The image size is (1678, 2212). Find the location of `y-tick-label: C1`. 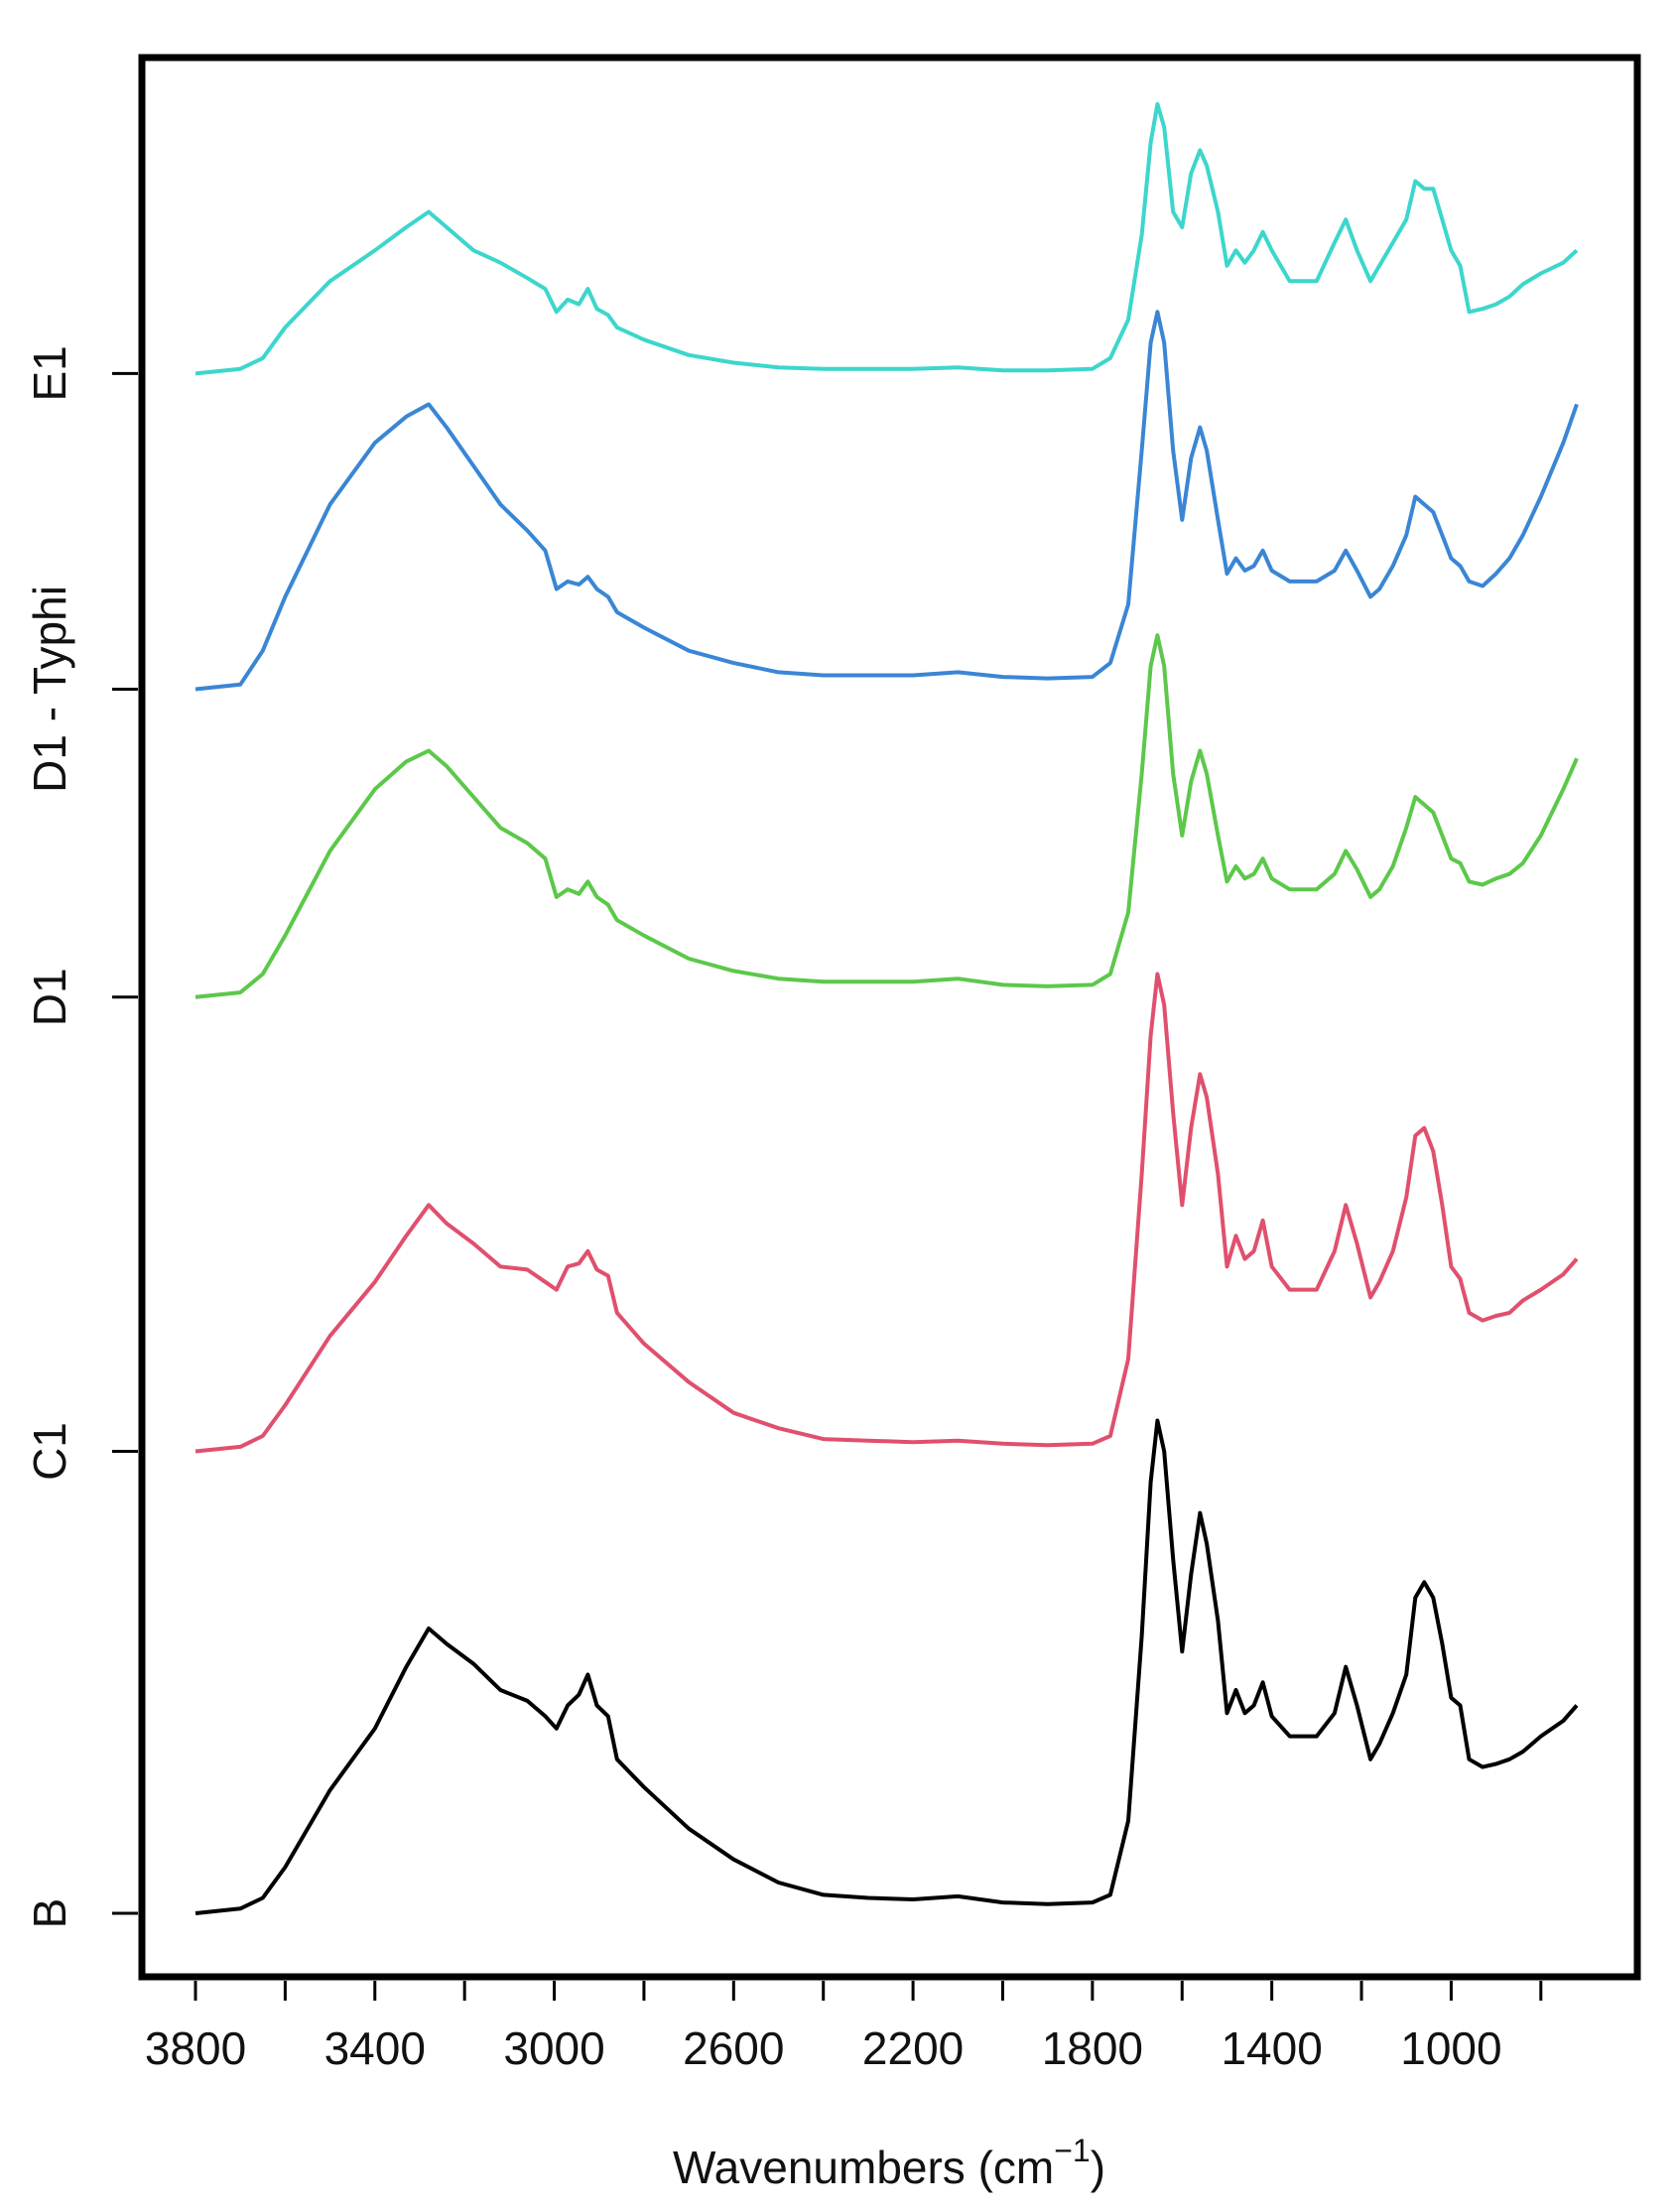

y-tick-label: C1 is located at coordinates (49, 1451).